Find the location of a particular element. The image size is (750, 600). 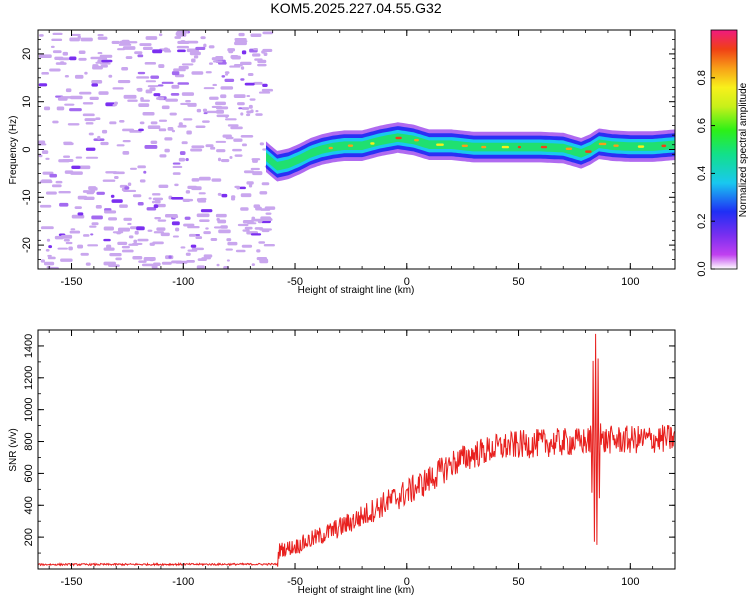

colorbar-tick-label: 0.6 is located at coordinates (702, 125).